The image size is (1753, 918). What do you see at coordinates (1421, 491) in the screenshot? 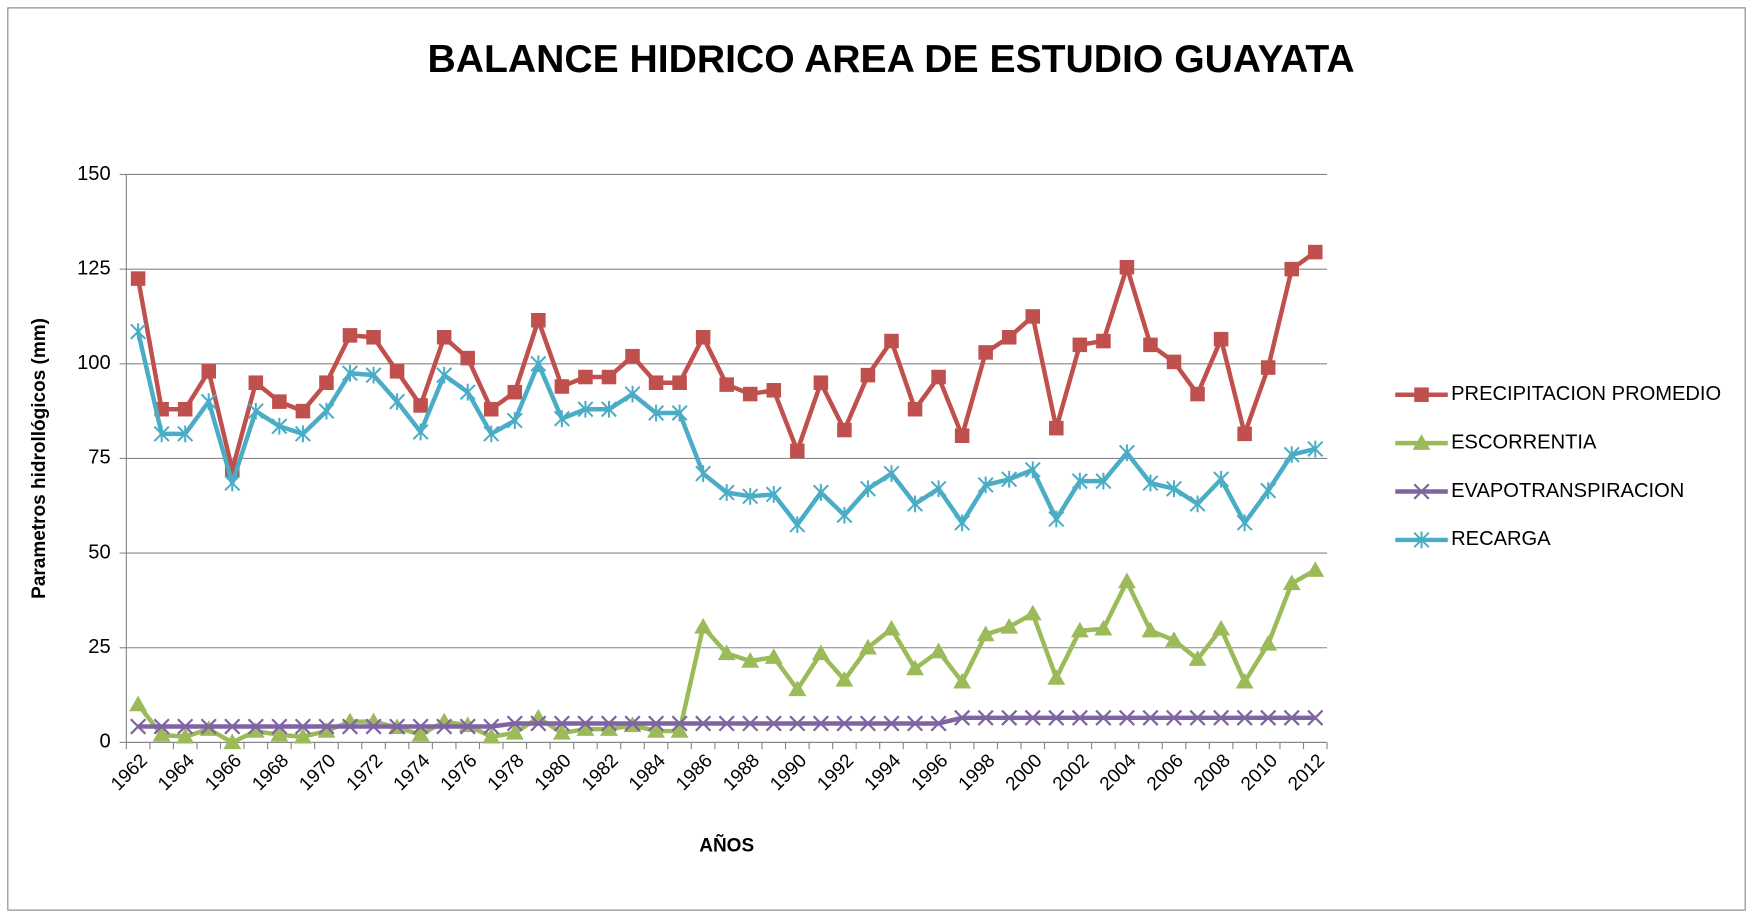
I see `legend-marker` at bounding box center [1421, 491].